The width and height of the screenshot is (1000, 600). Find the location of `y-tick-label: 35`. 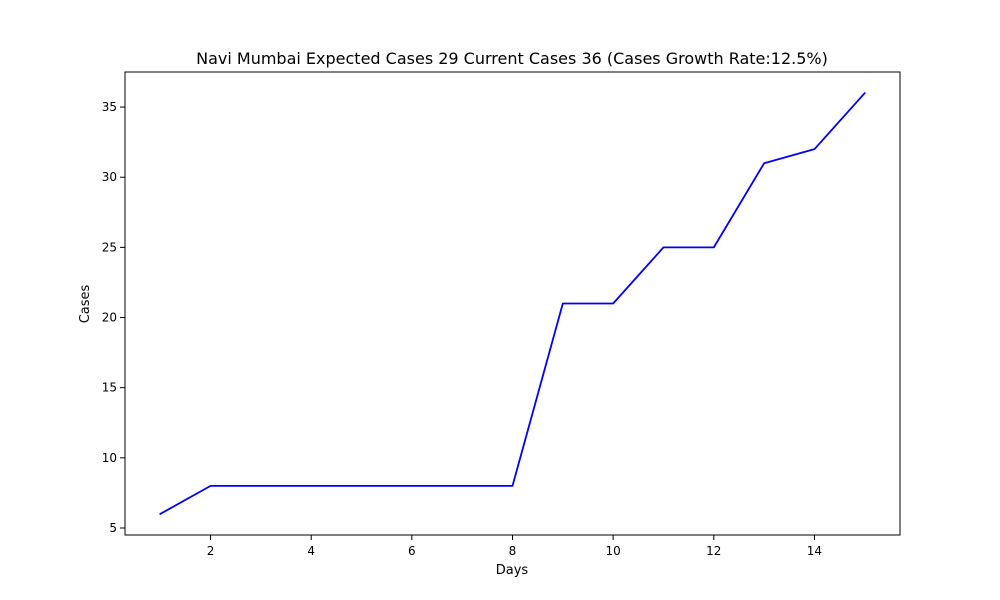

y-tick-label: 35 is located at coordinates (109, 107).